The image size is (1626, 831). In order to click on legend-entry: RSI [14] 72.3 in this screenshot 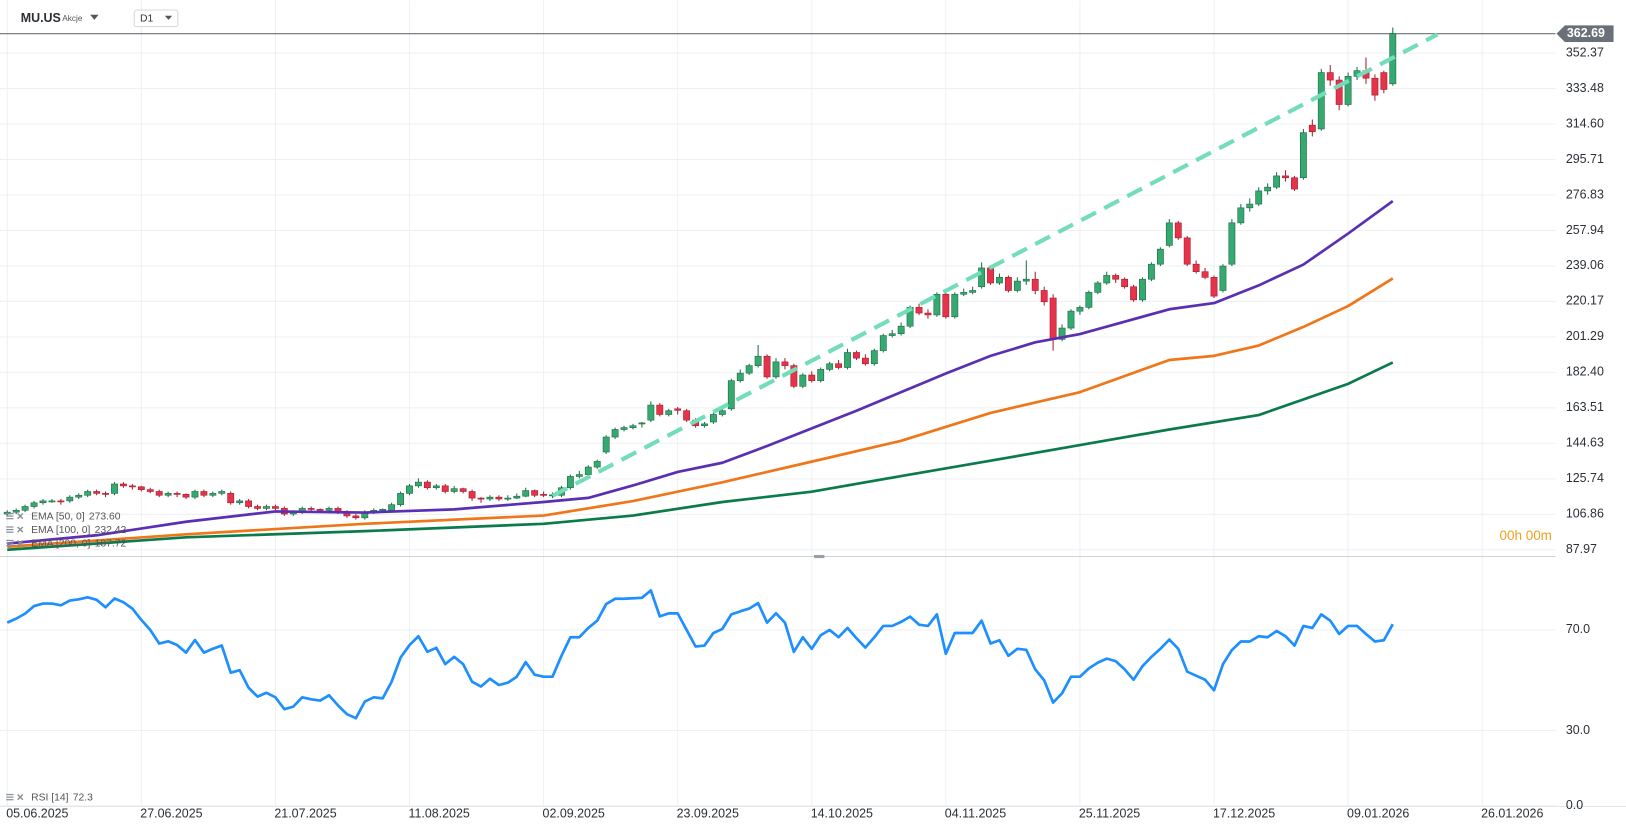, I will do `click(62, 797)`.